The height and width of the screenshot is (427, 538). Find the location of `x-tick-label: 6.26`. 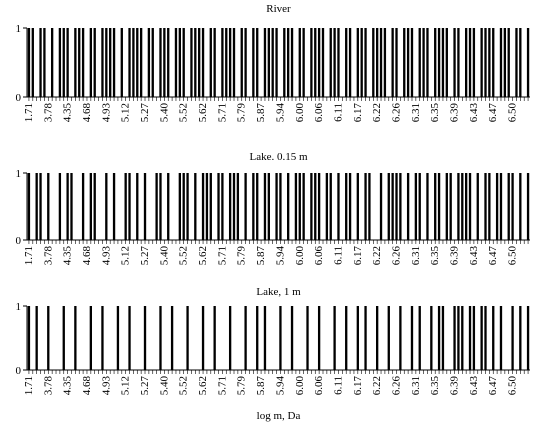

x-tick-label: 6.26 is located at coordinates (397, 113).